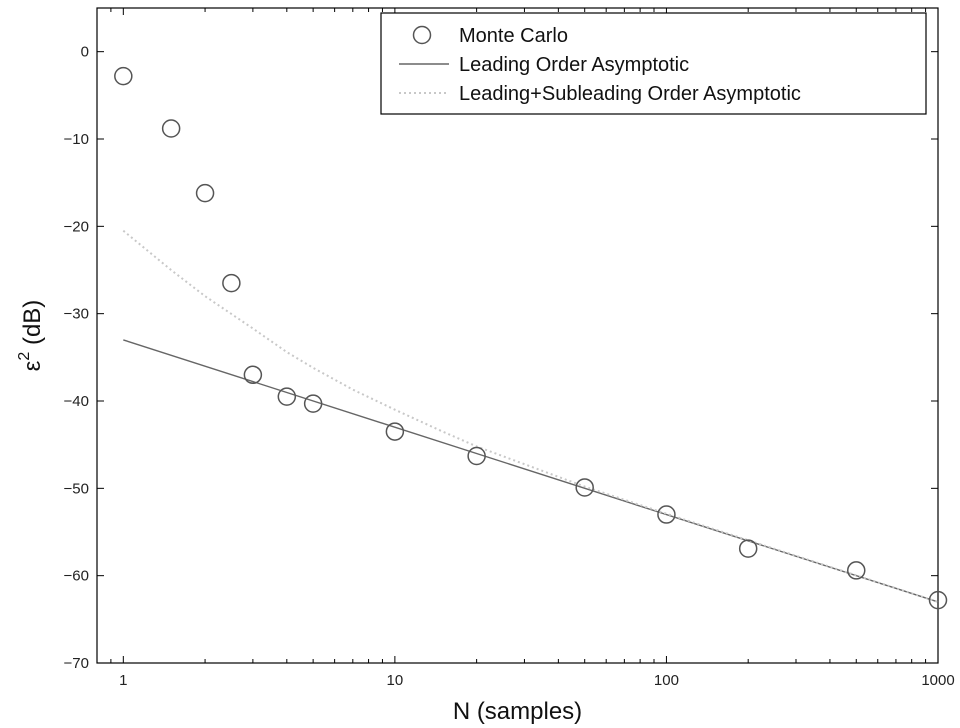  Describe the element at coordinates (630, 94) in the screenshot. I see `legend-label: Leading+Subleading Order Asymptotic` at that location.